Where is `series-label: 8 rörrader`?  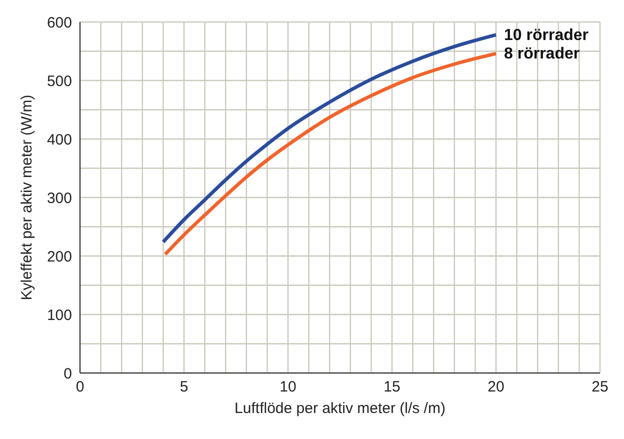 series-label: 8 rörrader is located at coordinates (542, 54).